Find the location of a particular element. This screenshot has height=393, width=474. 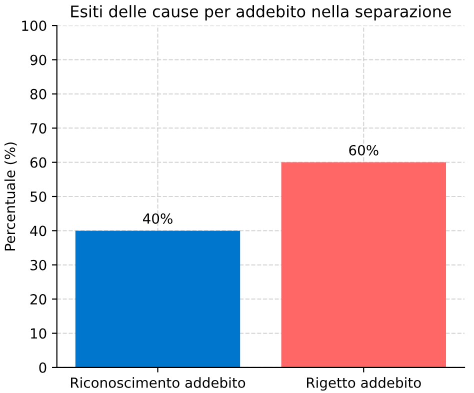

x-tick-label: Rigetto addebito is located at coordinates (364, 384).